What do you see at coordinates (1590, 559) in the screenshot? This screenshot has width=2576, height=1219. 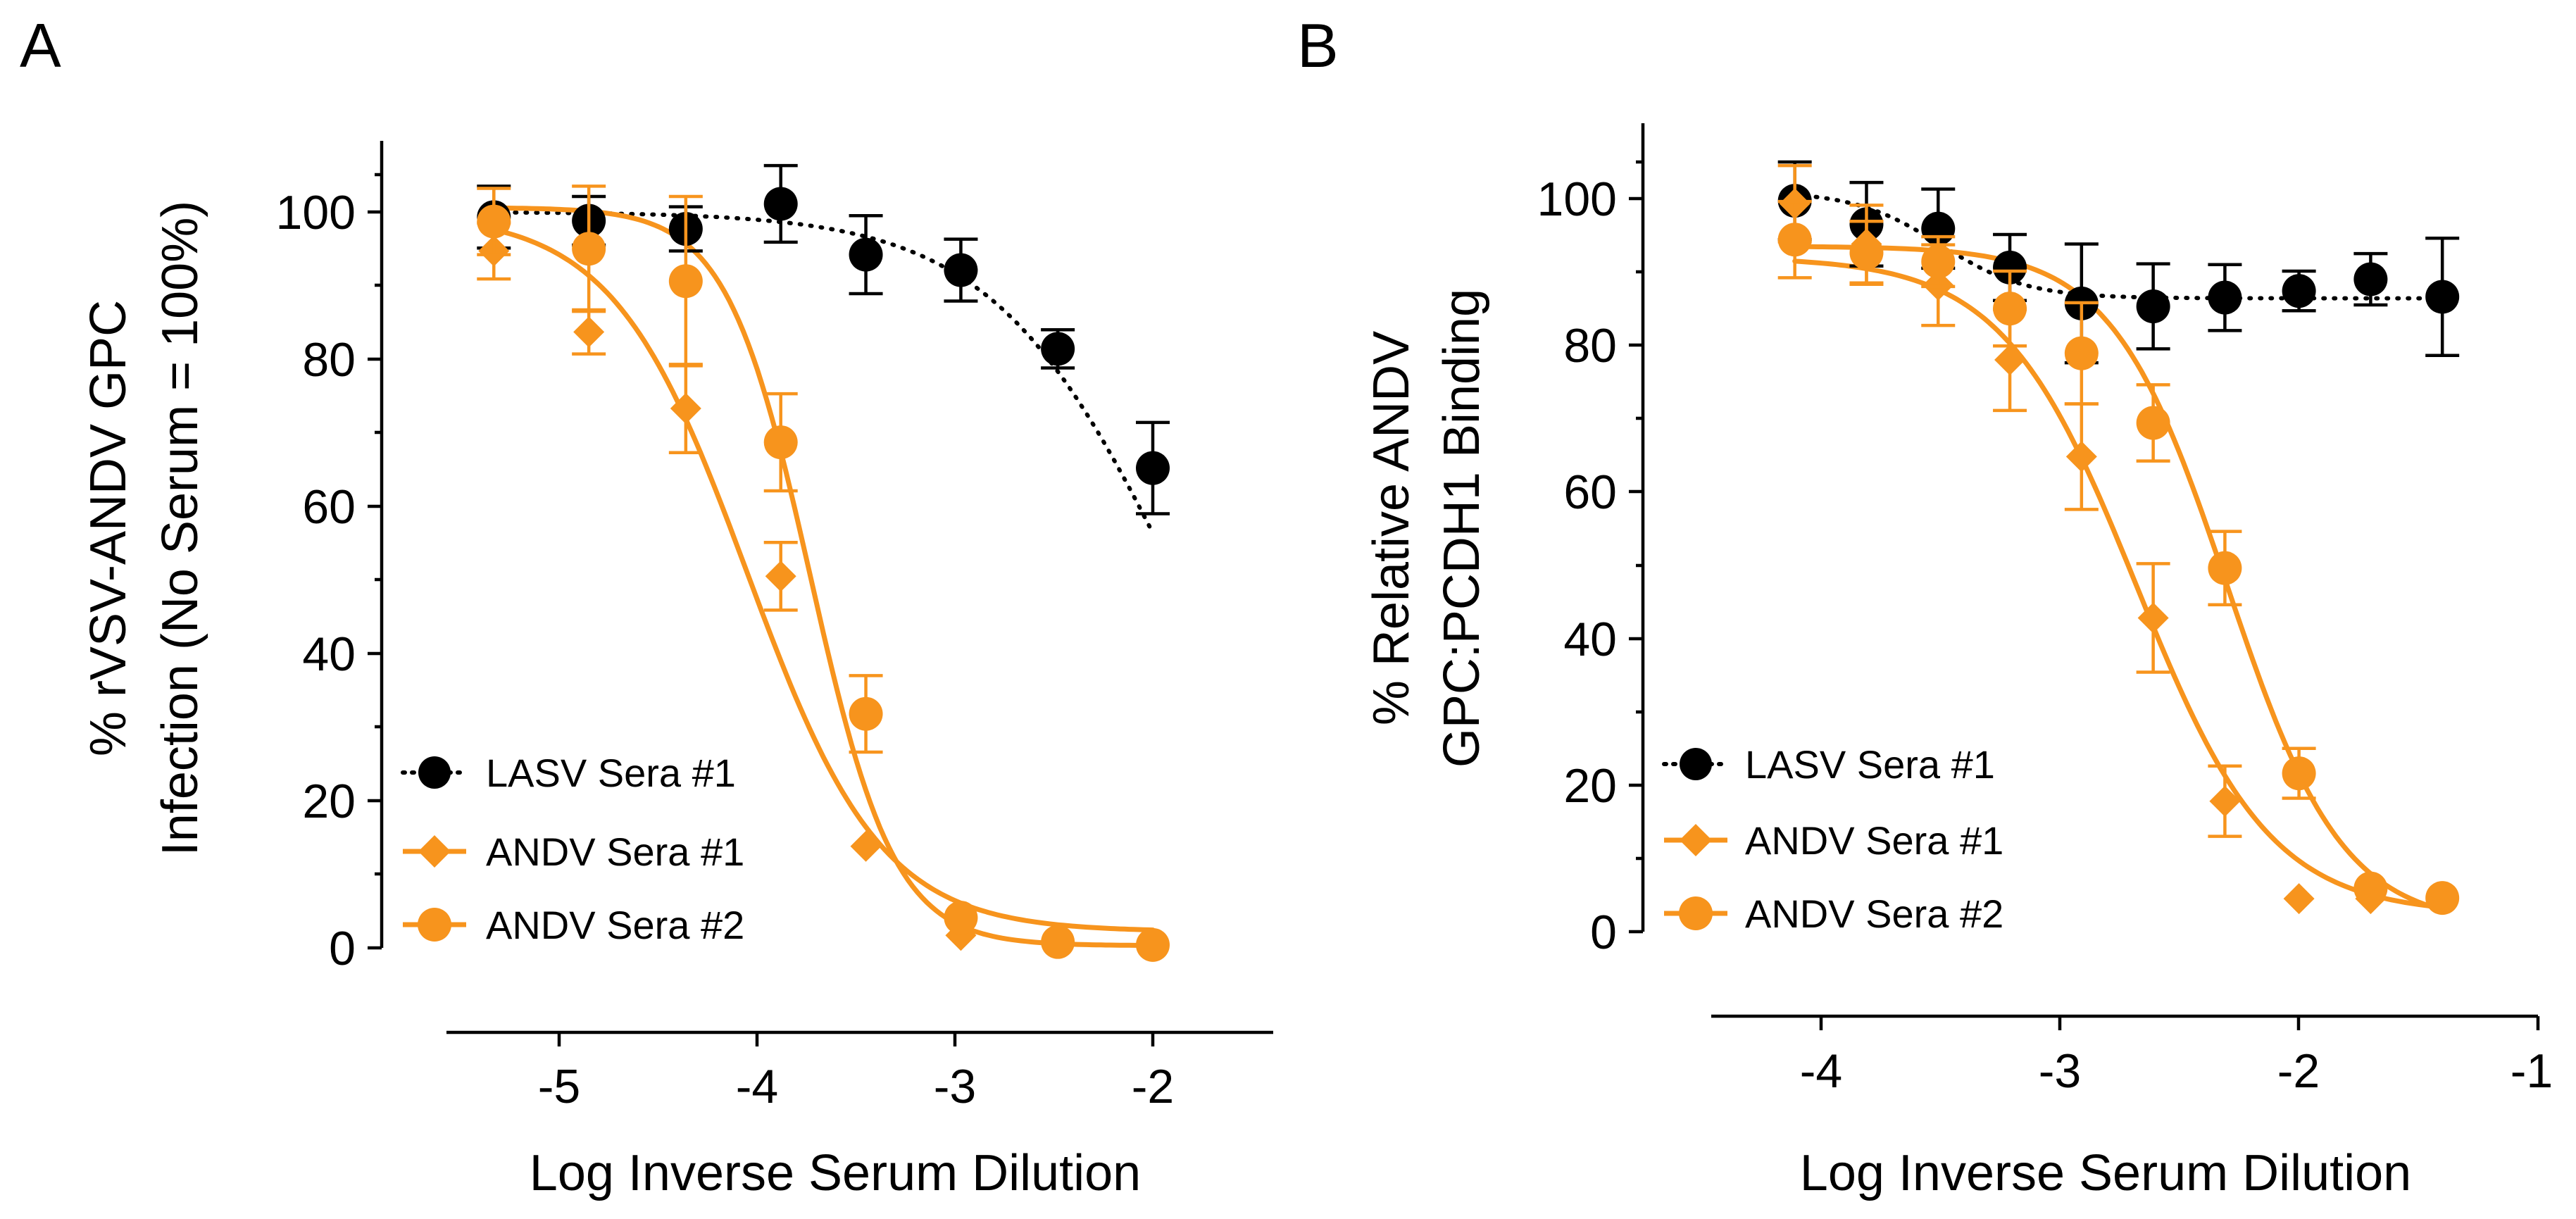 I see `panel-b-y-ticks: 0 20 40 60 80 100` at bounding box center [1590, 559].